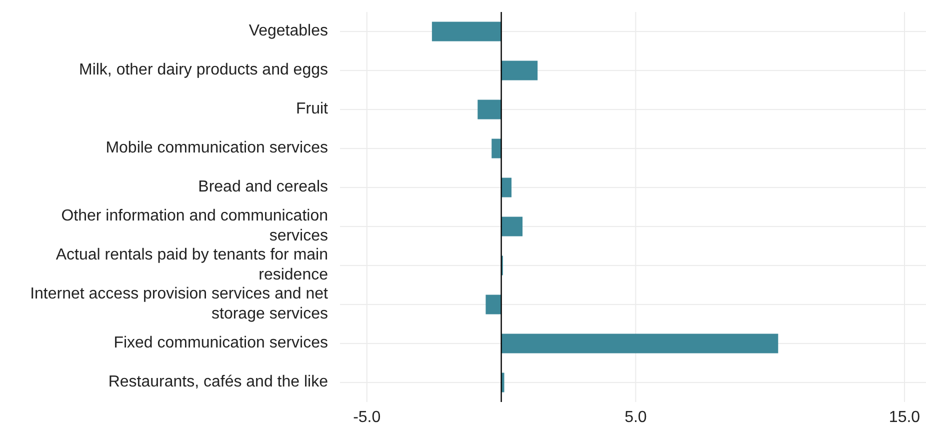 The width and height of the screenshot is (926, 428). Describe the element at coordinates (179, 304) in the screenshot. I see `y-tick-label: Internet access provision services and net storage services` at that location.